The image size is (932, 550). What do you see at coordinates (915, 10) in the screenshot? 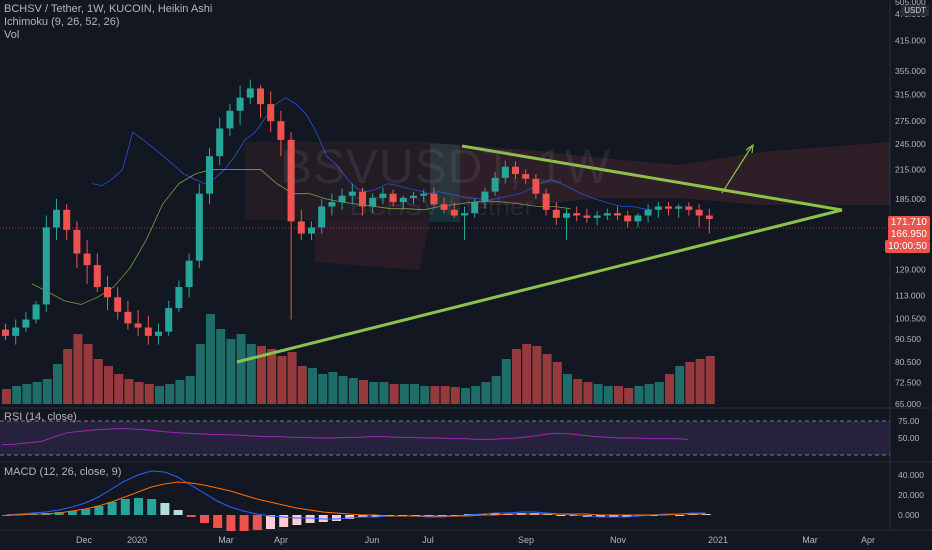
I see `currency-badge: USDT` at bounding box center [915, 10].